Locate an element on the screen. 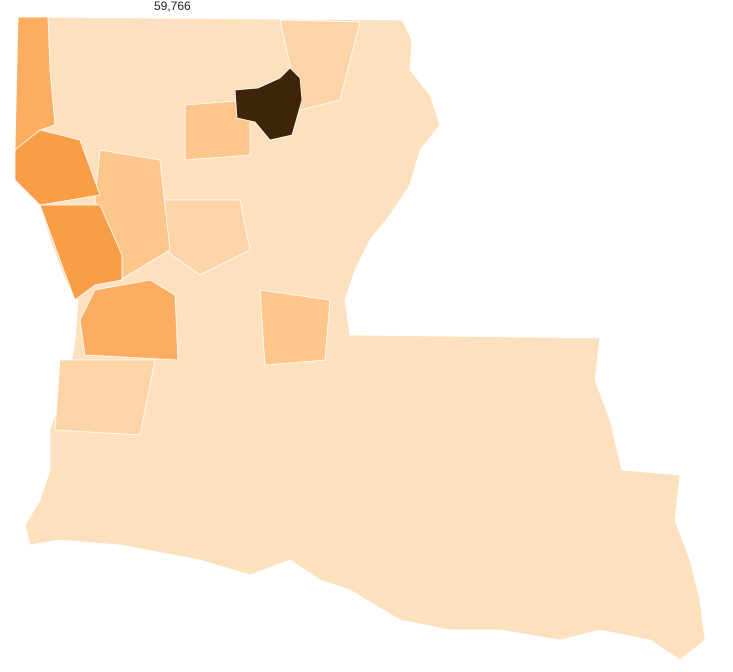 The image size is (733, 672). value-label: 59,766 is located at coordinates (172, 6).